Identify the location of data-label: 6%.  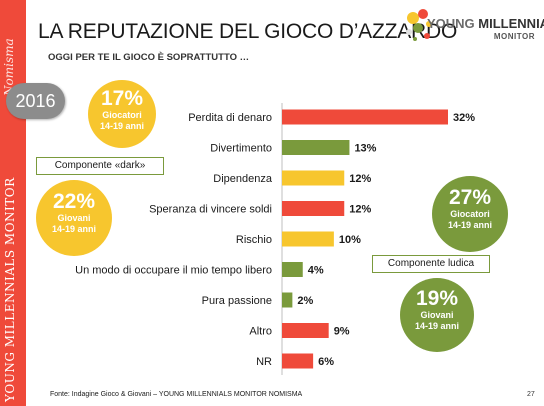
(326, 362).